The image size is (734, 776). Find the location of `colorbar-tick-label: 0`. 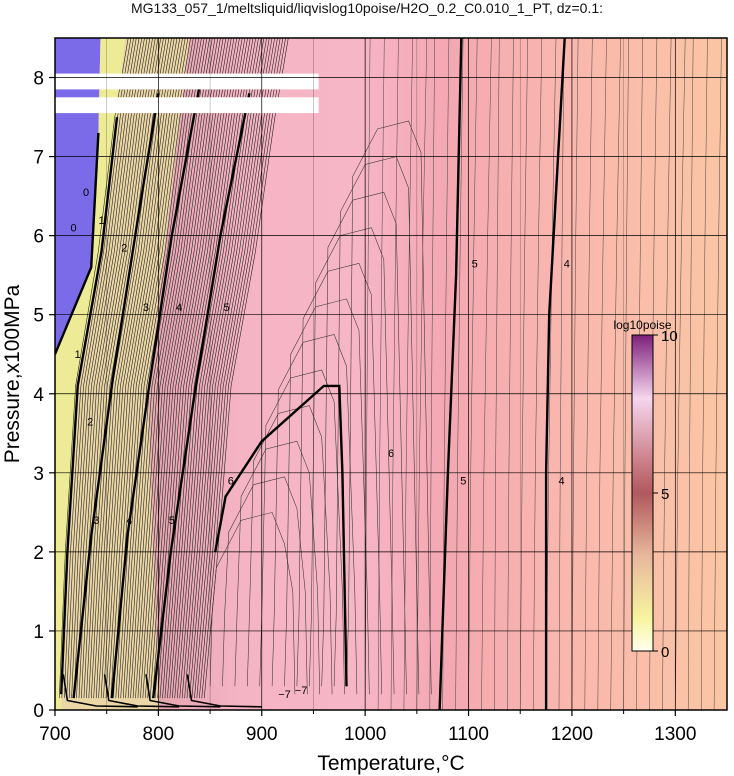

colorbar-tick-label: 0 is located at coordinates (665, 652).